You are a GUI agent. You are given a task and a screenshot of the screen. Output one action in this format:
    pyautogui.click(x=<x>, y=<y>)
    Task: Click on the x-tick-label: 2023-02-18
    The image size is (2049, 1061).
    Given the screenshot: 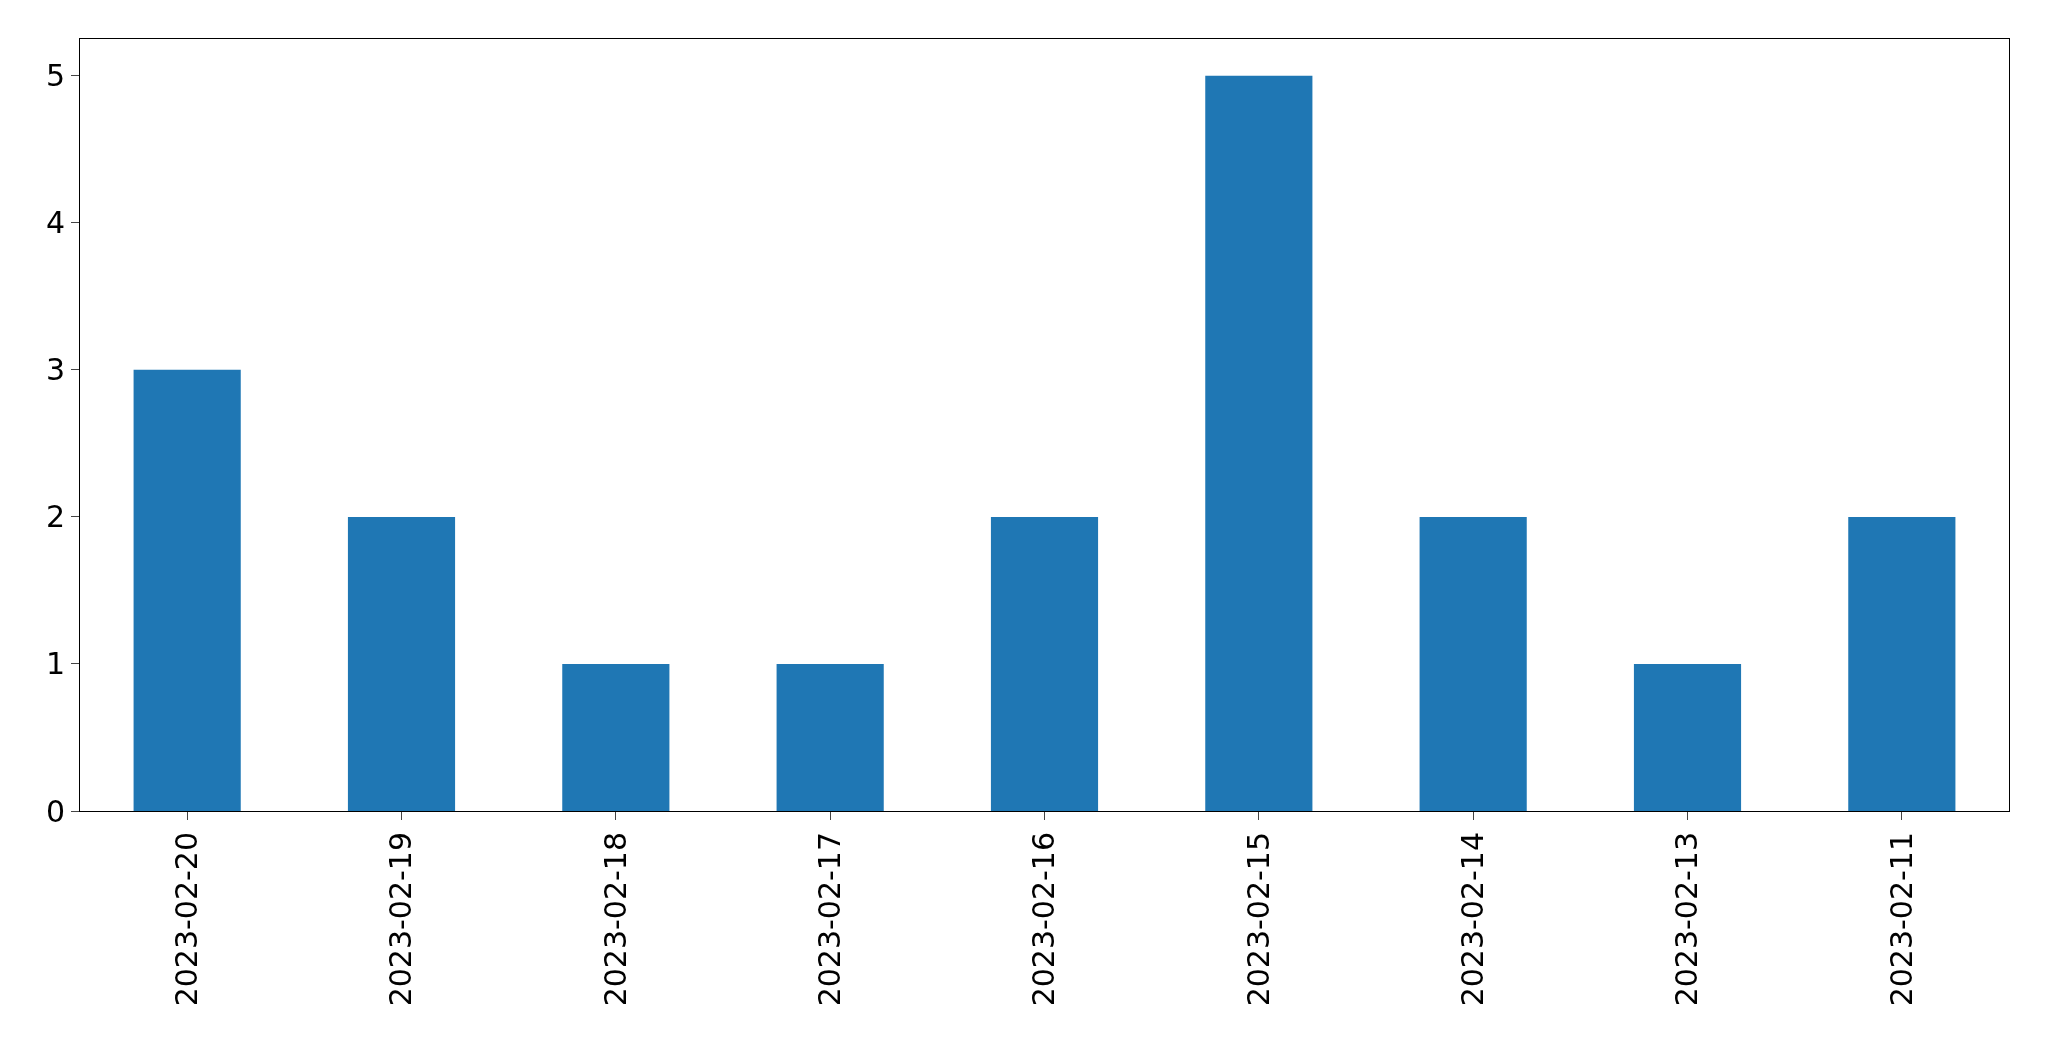 What is the action you would take?
    pyautogui.click(x=615, y=919)
    